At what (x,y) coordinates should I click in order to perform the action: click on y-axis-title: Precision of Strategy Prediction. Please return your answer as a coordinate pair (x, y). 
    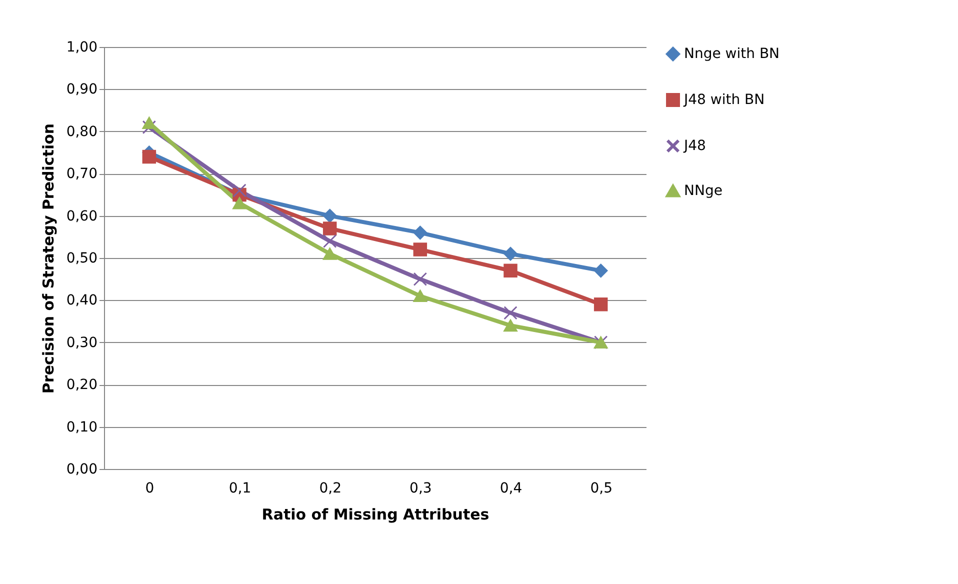
    Looking at the image, I should click on (48, 258).